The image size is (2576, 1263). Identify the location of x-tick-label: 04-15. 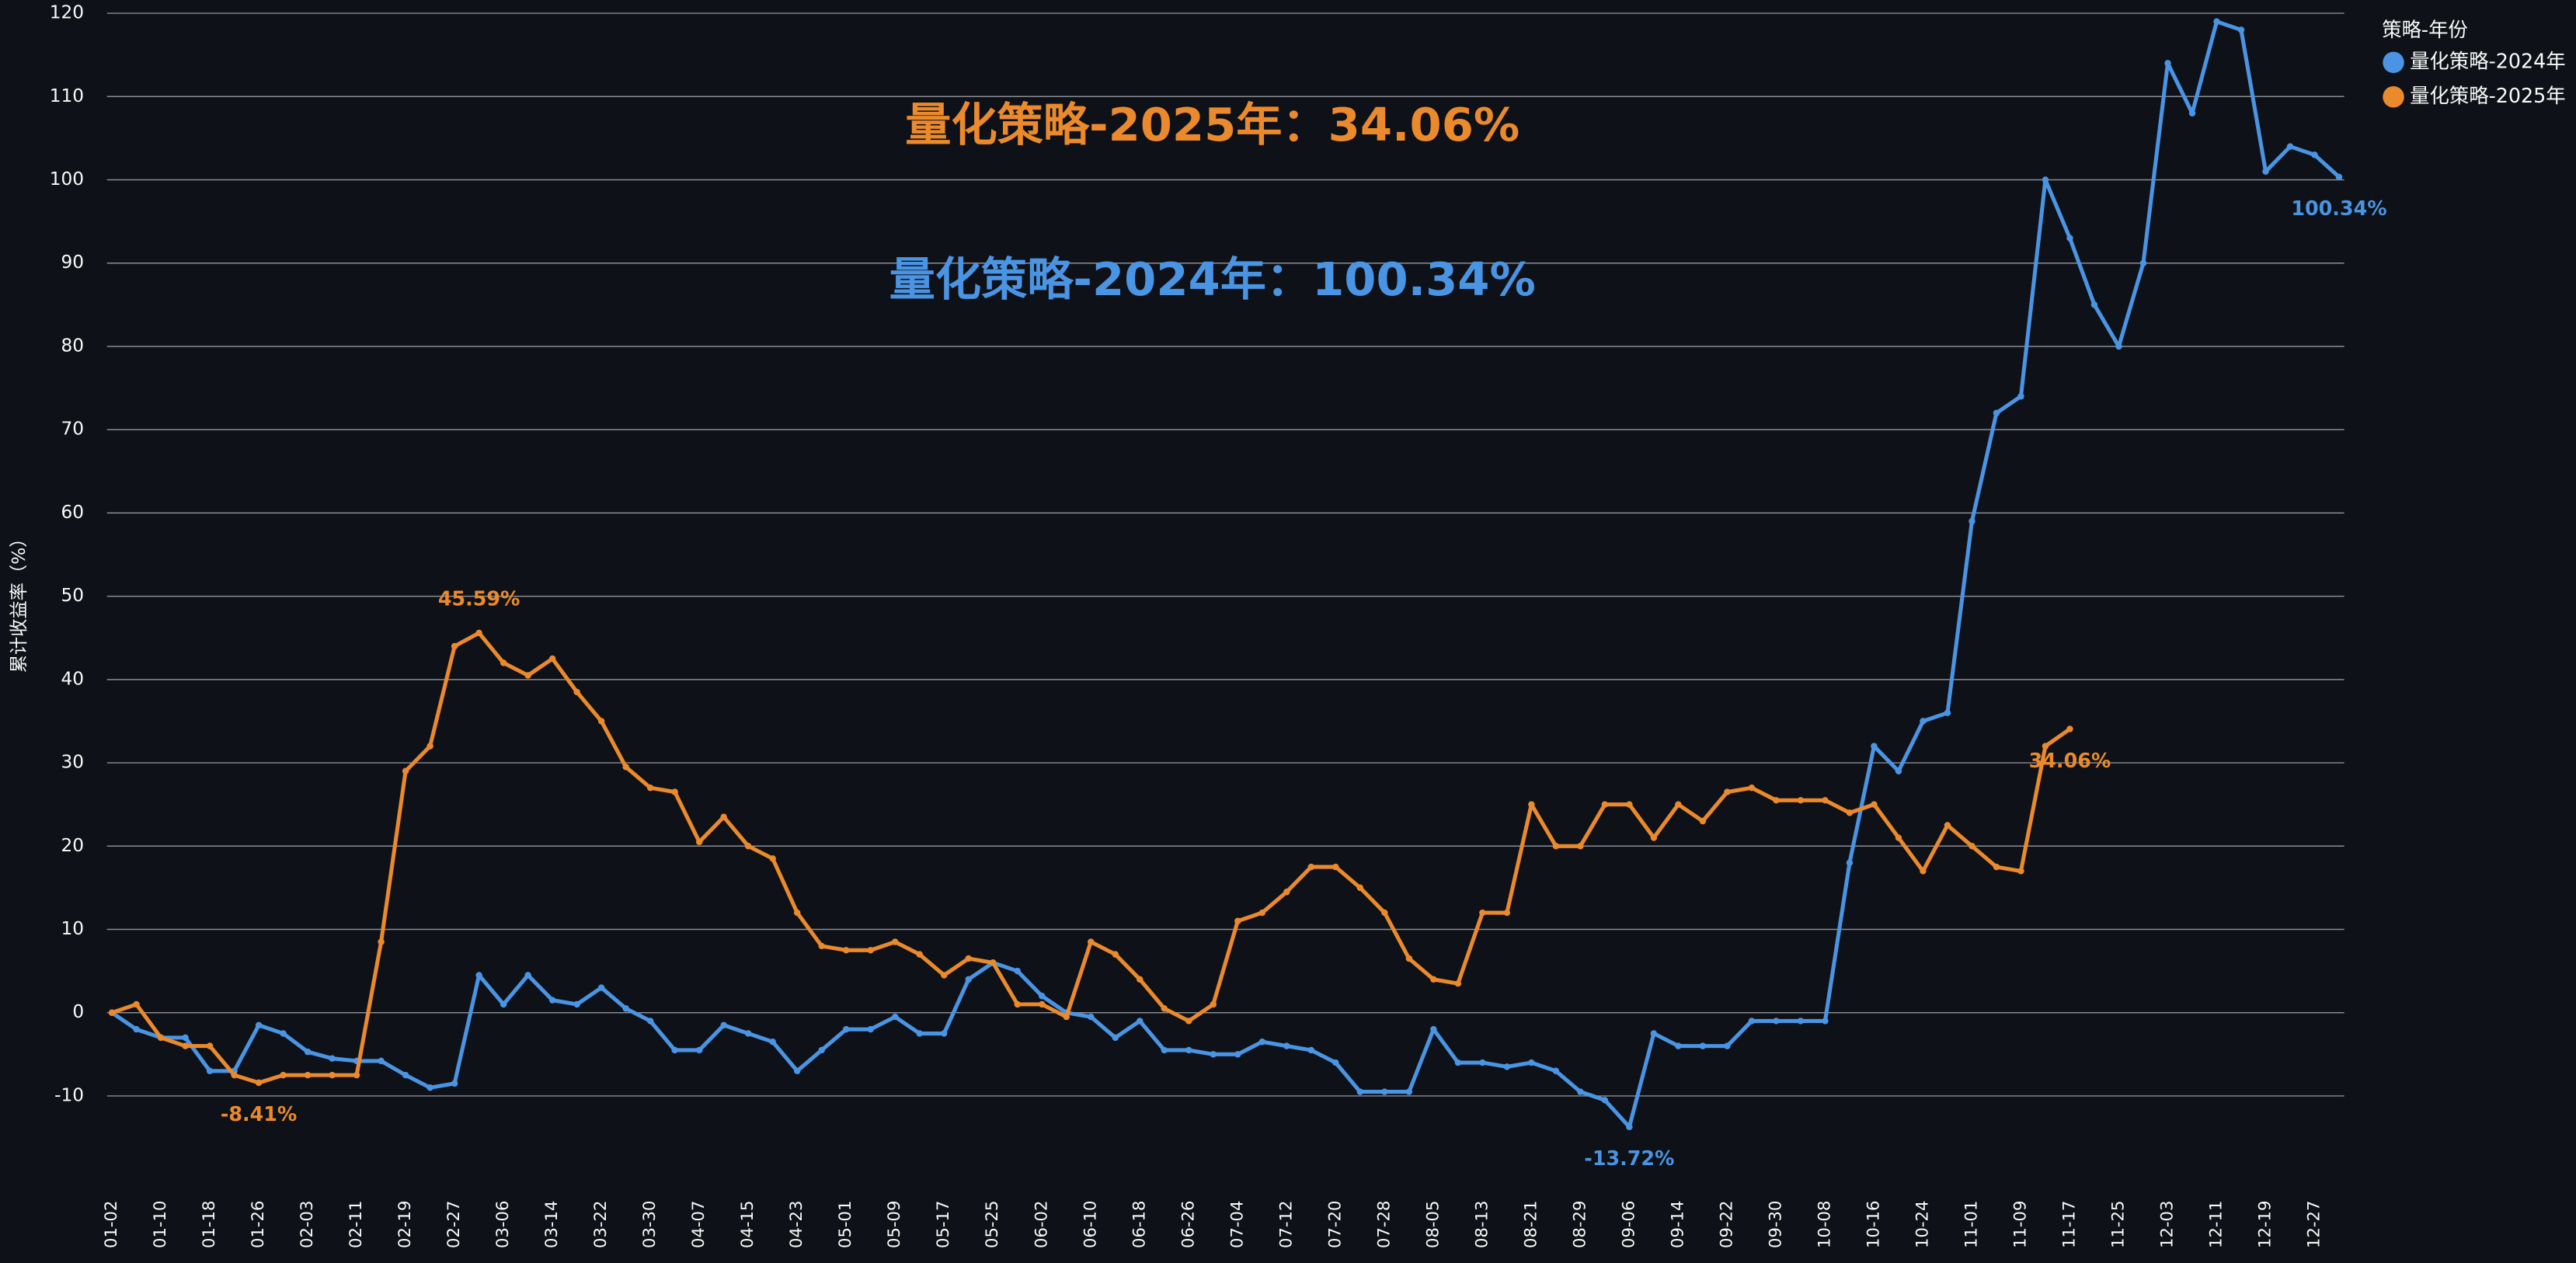
(747, 1224).